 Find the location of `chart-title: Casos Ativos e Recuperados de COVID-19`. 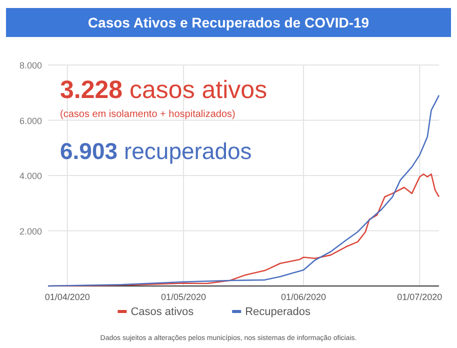

chart-title: Casos Ativos e Recuperados de COVID-19 is located at coordinates (229, 22).